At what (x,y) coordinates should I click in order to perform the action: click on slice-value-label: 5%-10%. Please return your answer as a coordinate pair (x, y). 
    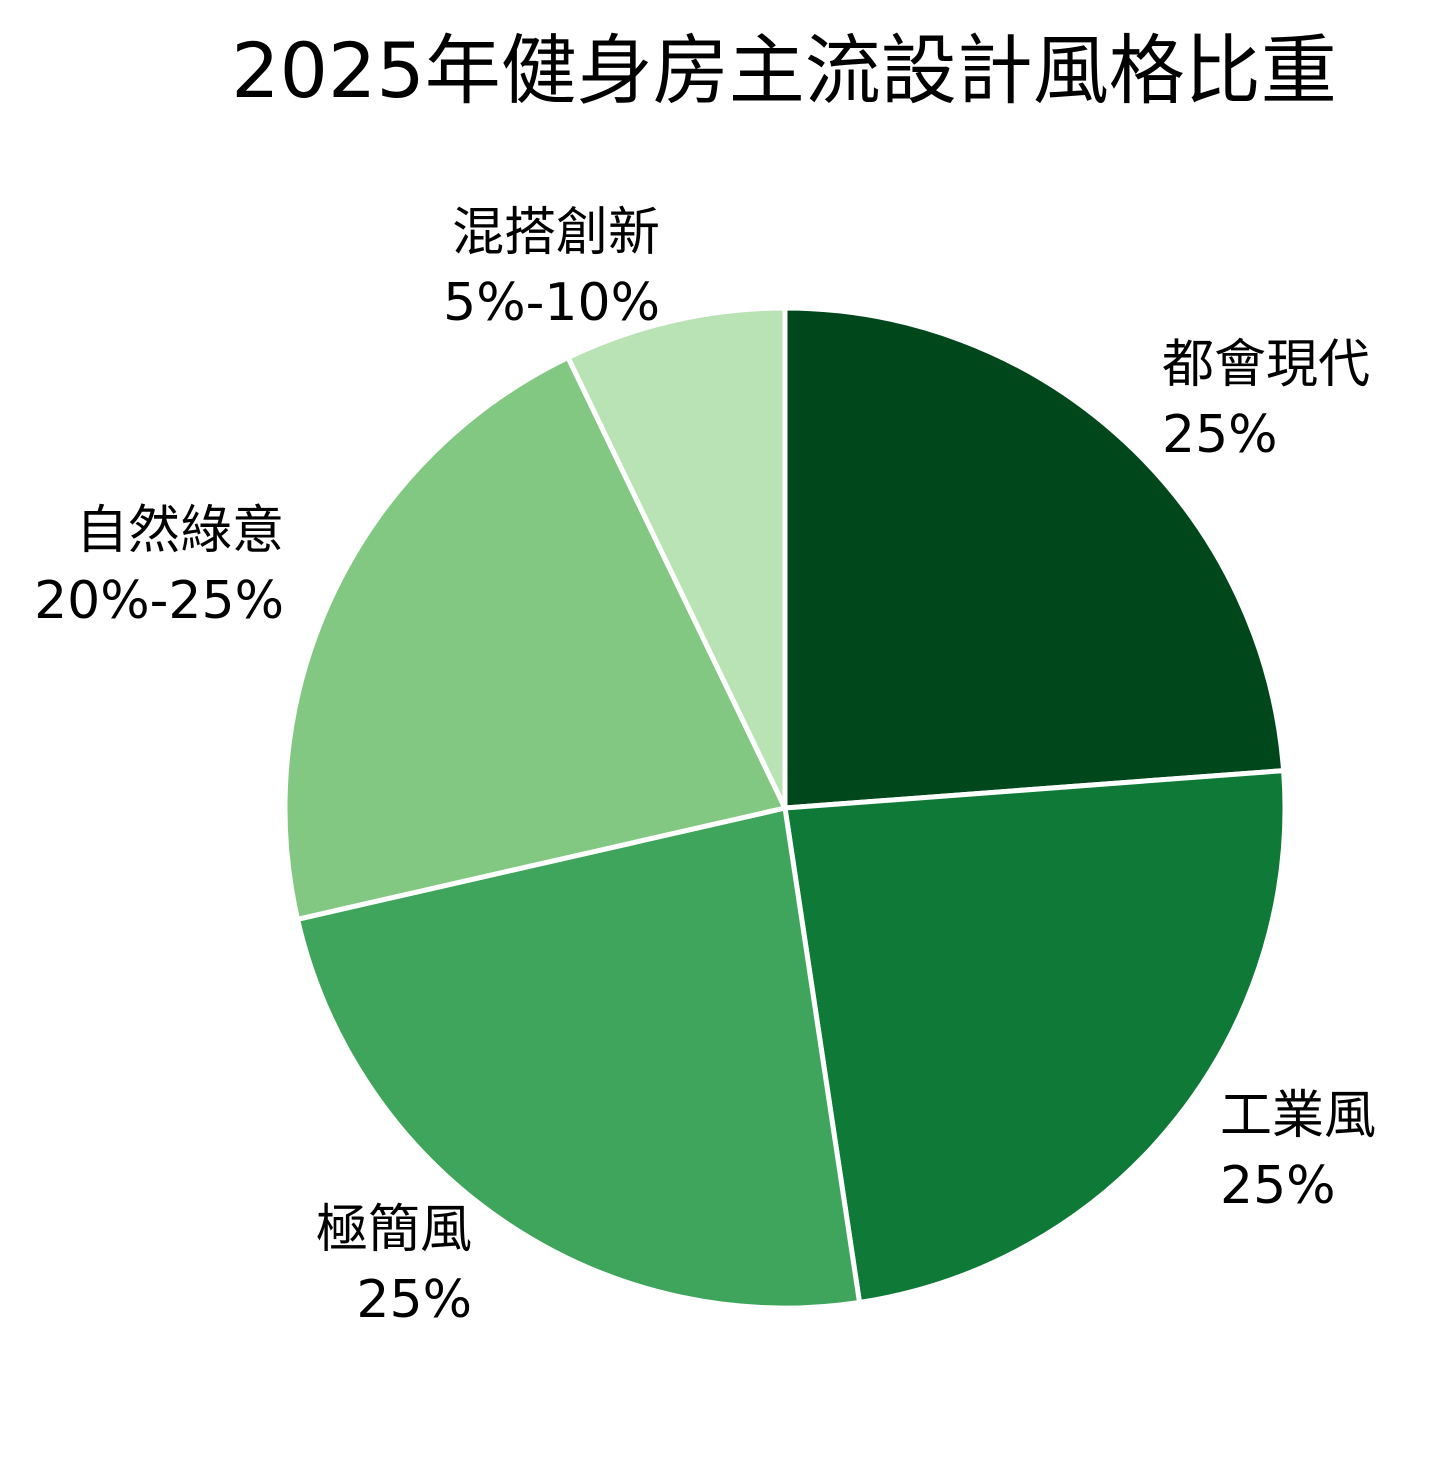
    Looking at the image, I should click on (551, 303).